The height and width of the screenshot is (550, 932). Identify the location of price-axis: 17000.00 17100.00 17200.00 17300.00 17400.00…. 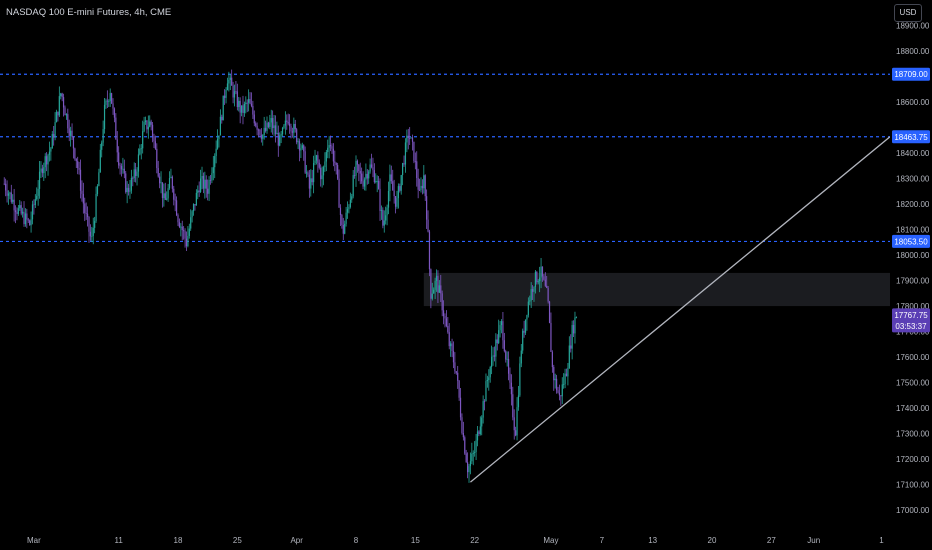
(911, 275).